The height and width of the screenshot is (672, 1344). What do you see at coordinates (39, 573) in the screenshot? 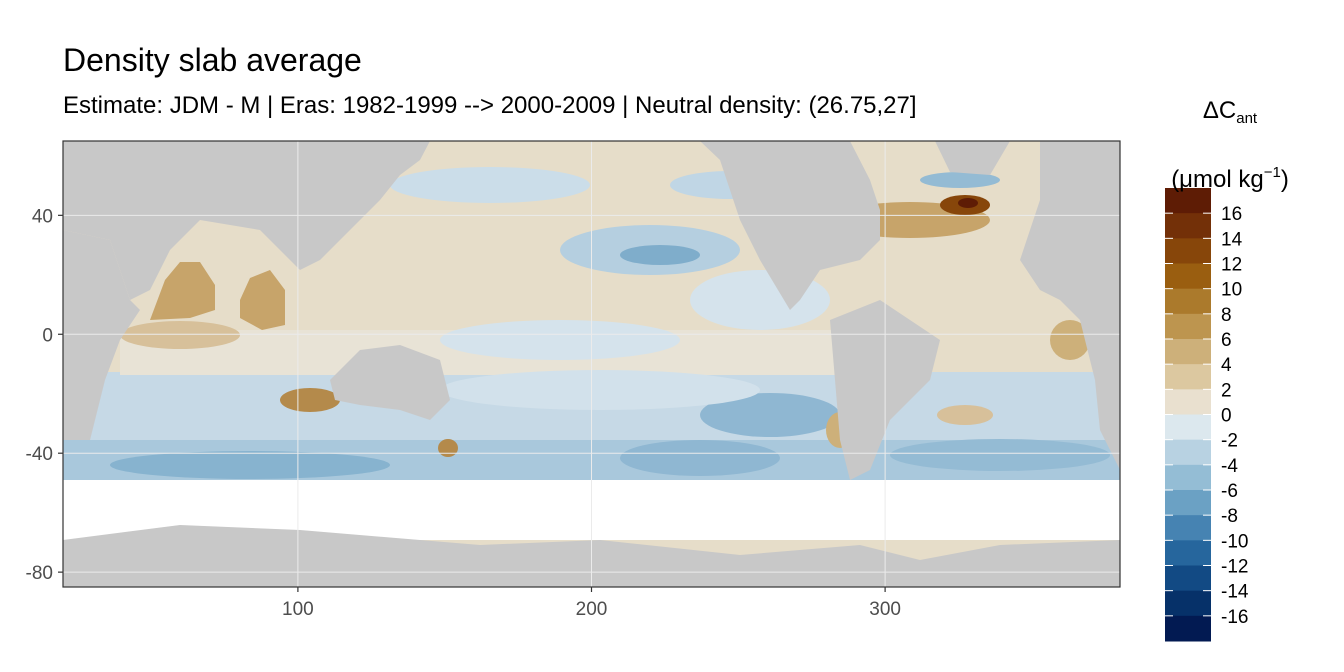
I see `y-tick-label: -80` at bounding box center [39, 573].